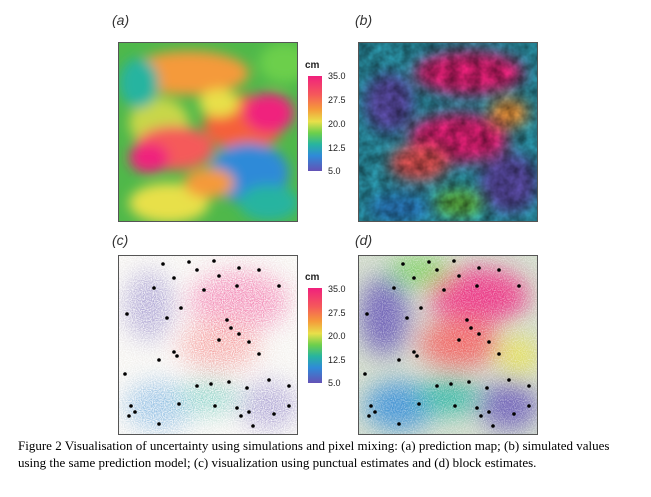  I want to click on punctual-map-c, so click(208, 345).